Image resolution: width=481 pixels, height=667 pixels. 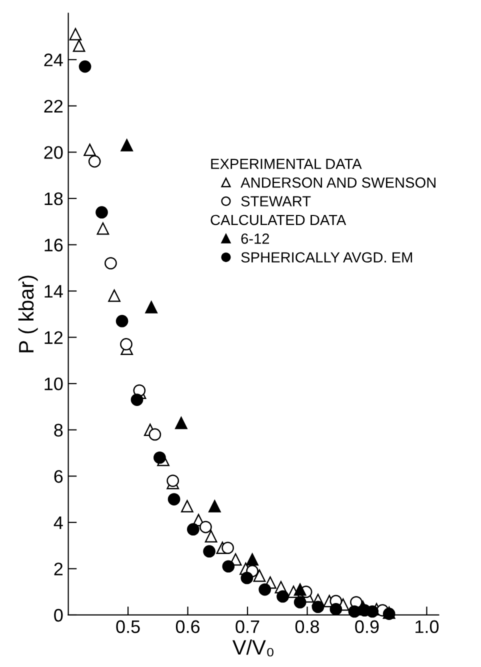 What do you see at coordinates (307, 627) in the screenshot?
I see `x-tick-label: 0.8` at bounding box center [307, 627].